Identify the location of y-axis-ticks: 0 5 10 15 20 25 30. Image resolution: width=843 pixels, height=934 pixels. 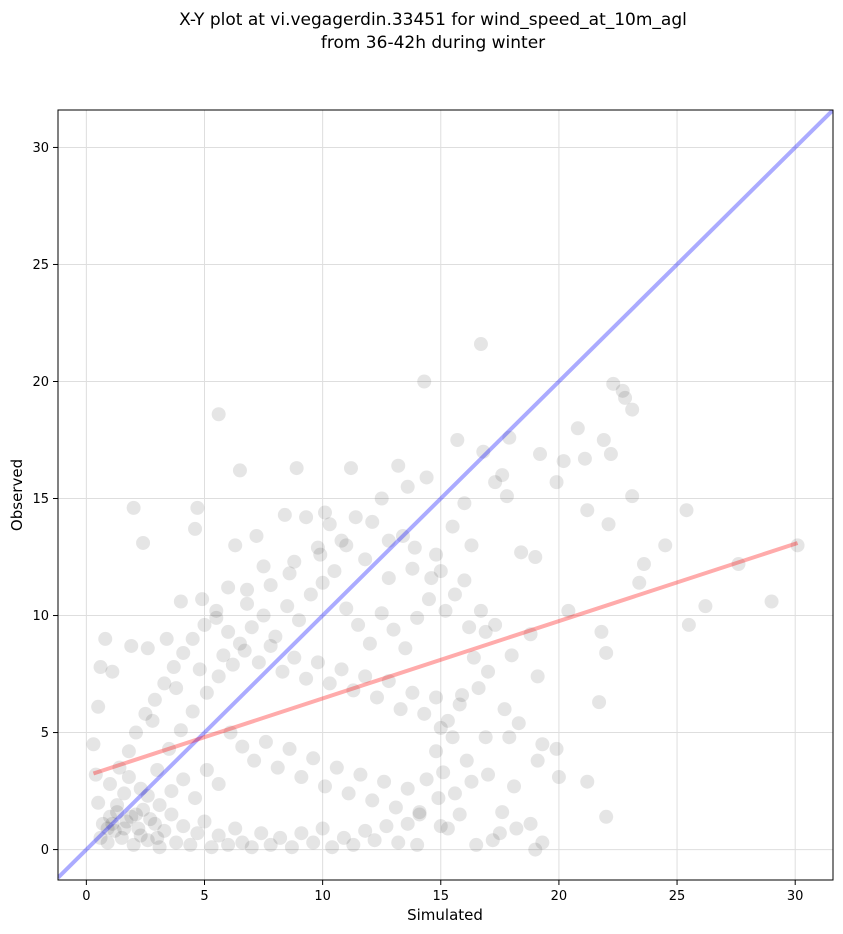
(45, 499).